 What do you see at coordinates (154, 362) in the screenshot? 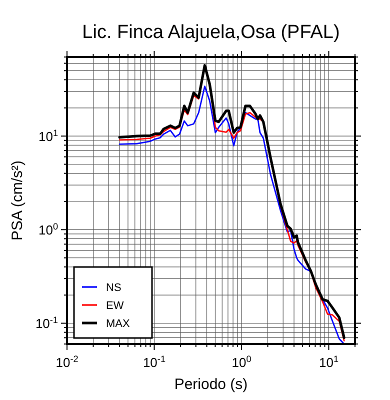
I see `x-tick-label: 10$^{-1}$` at bounding box center [154, 362].